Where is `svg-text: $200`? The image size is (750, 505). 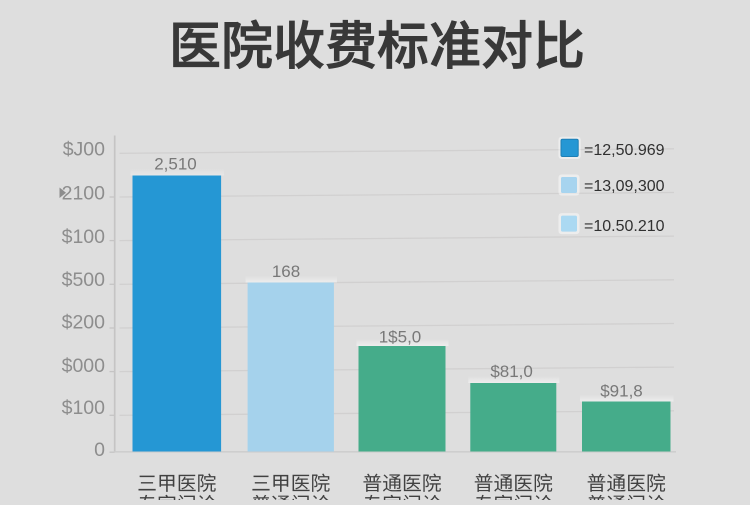 svg-text: $200 is located at coordinates (84, 323).